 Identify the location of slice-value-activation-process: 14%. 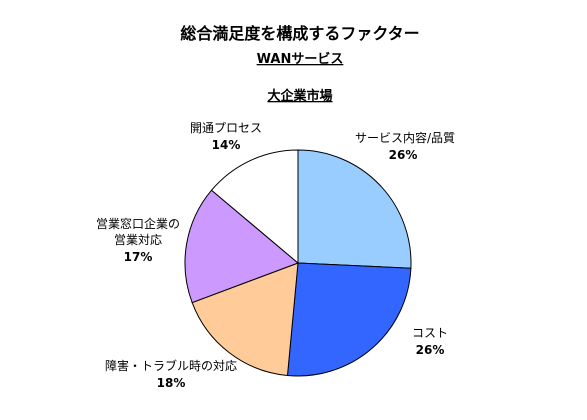
(226, 145).